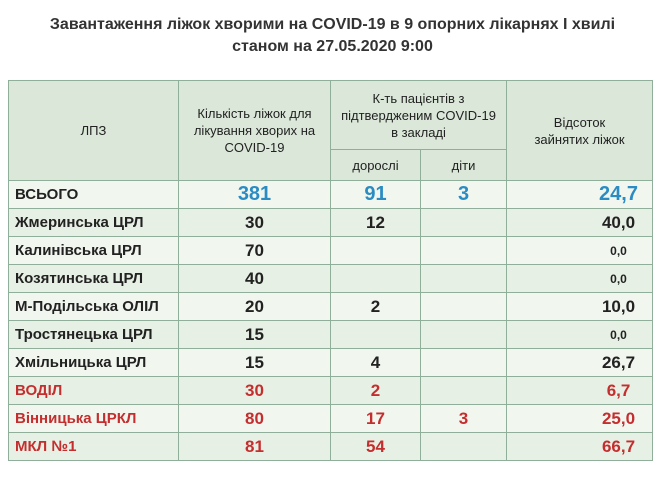 The height and width of the screenshot is (489, 665). What do you see at coordinates (463, 165) in the screenshot?
I see `header-children: діти` at bounding box center [463, 165].